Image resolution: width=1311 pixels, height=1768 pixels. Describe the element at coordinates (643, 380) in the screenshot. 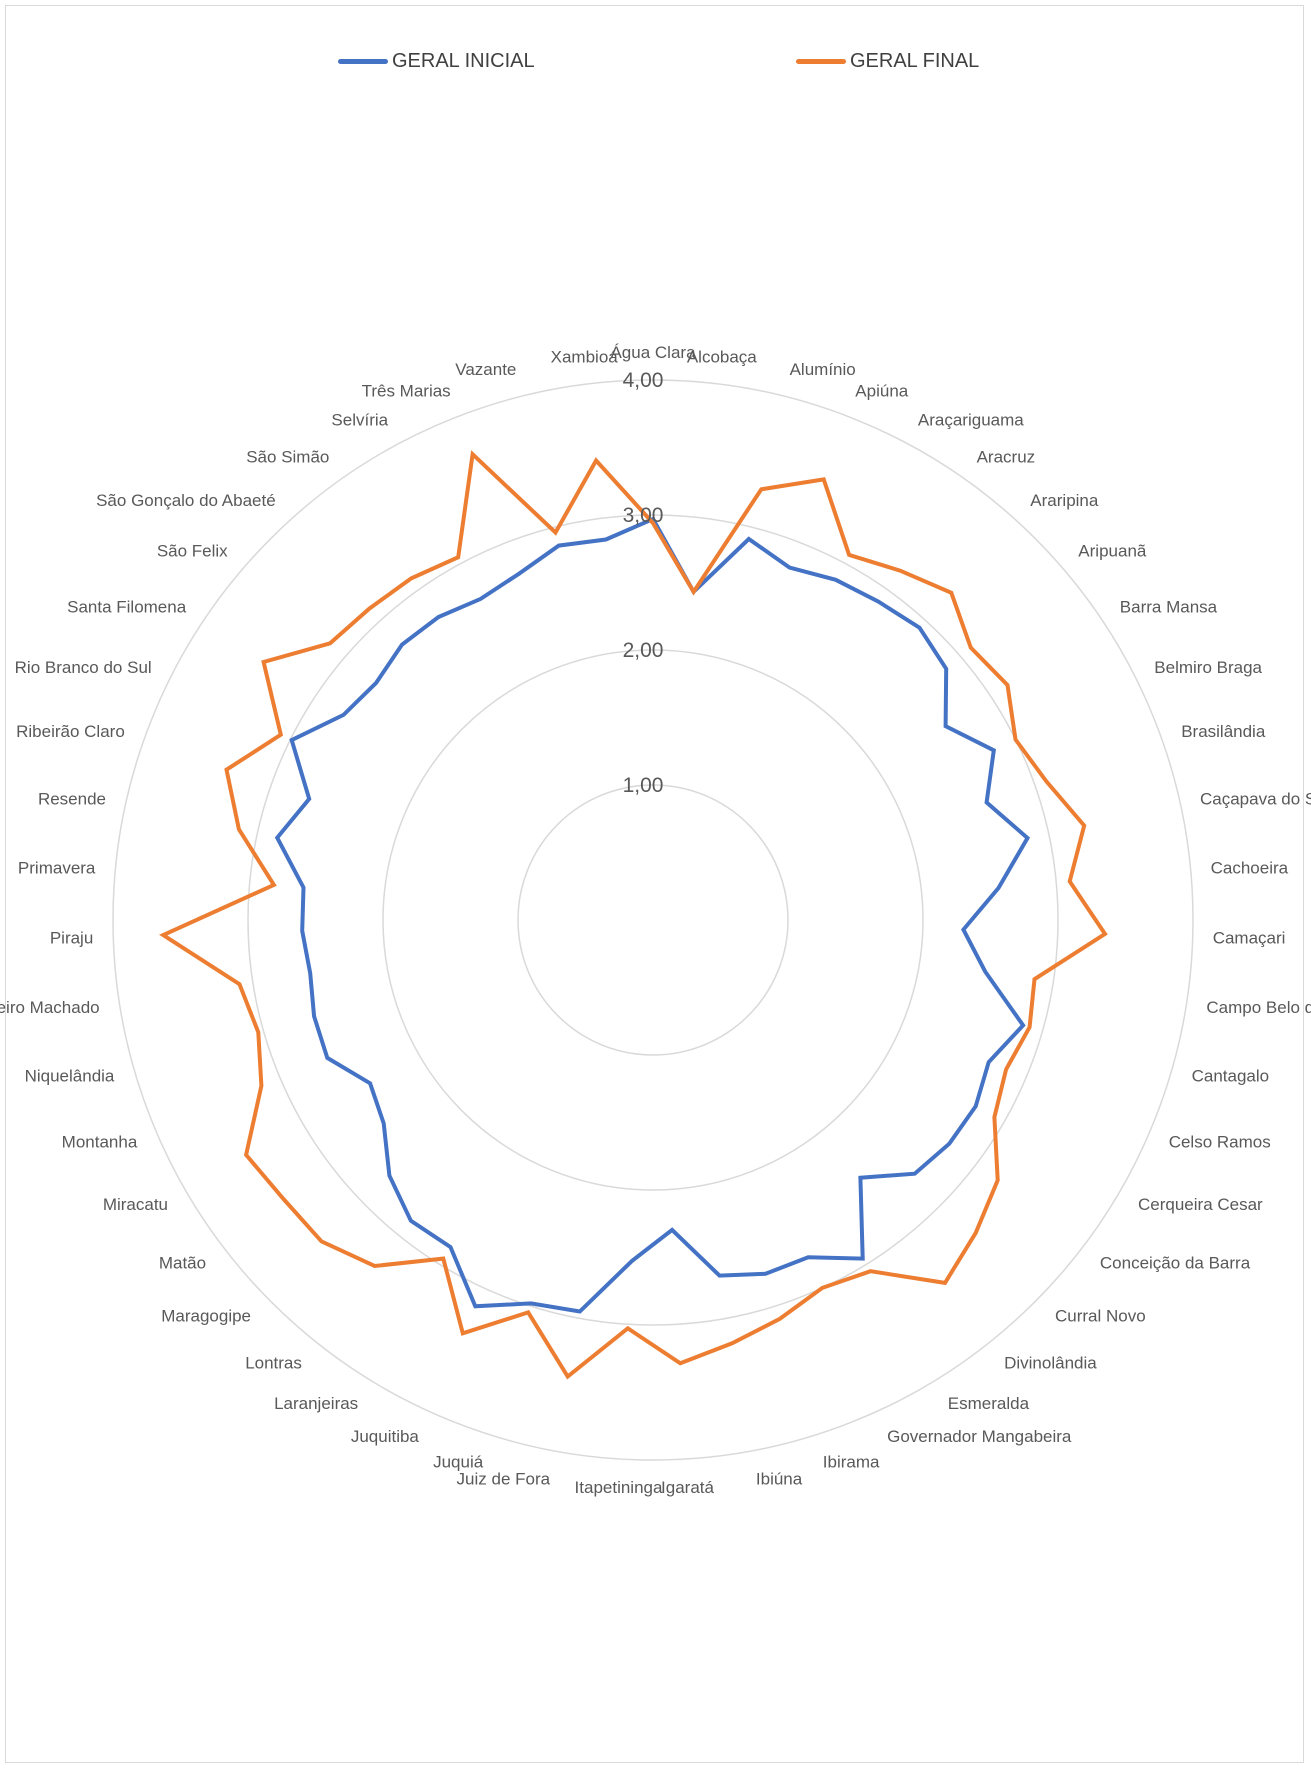

I see `tick-label: 4,00` at that location.